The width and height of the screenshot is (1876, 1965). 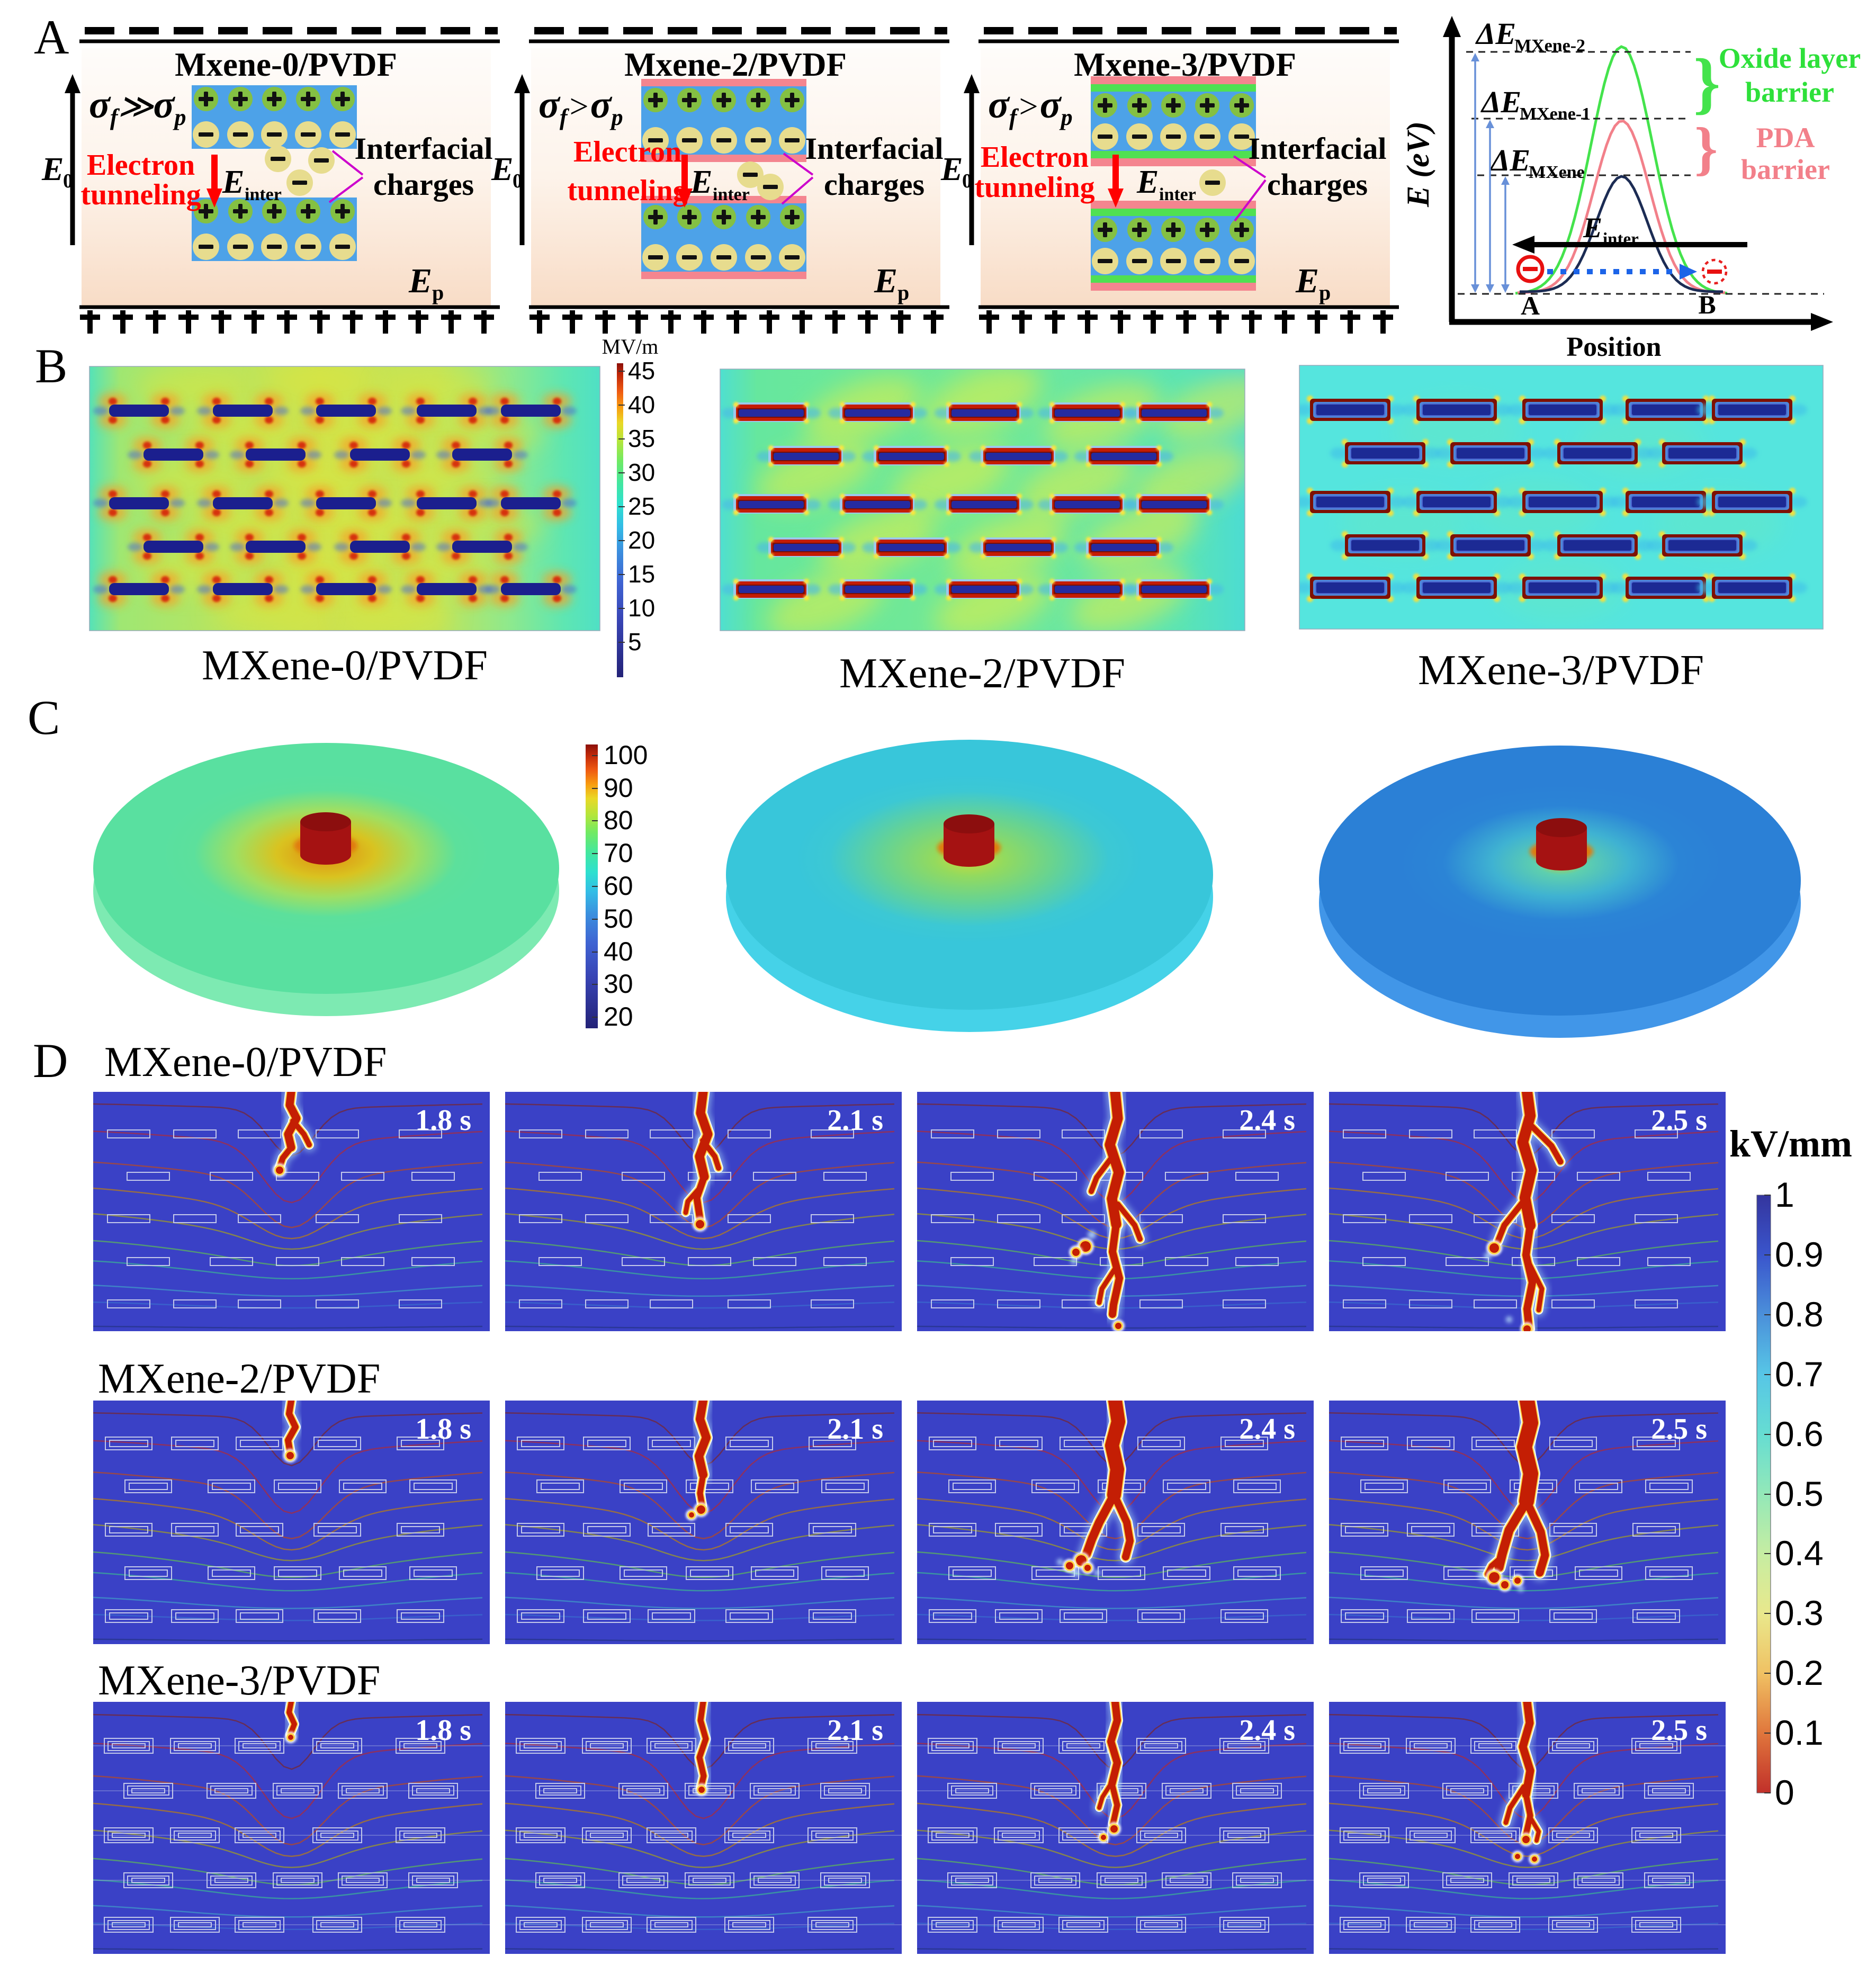 What do you see at coordinates (642, 506) in the screenshot?
I see `svg-text: 25` at bounding box center [642, 506].